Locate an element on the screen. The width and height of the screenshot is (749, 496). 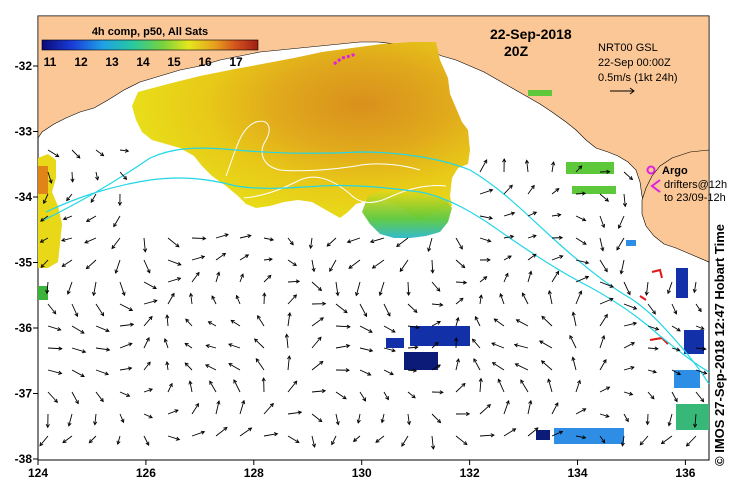
map-date: 22-Sep-2018 is located at coordinates (531, 34).